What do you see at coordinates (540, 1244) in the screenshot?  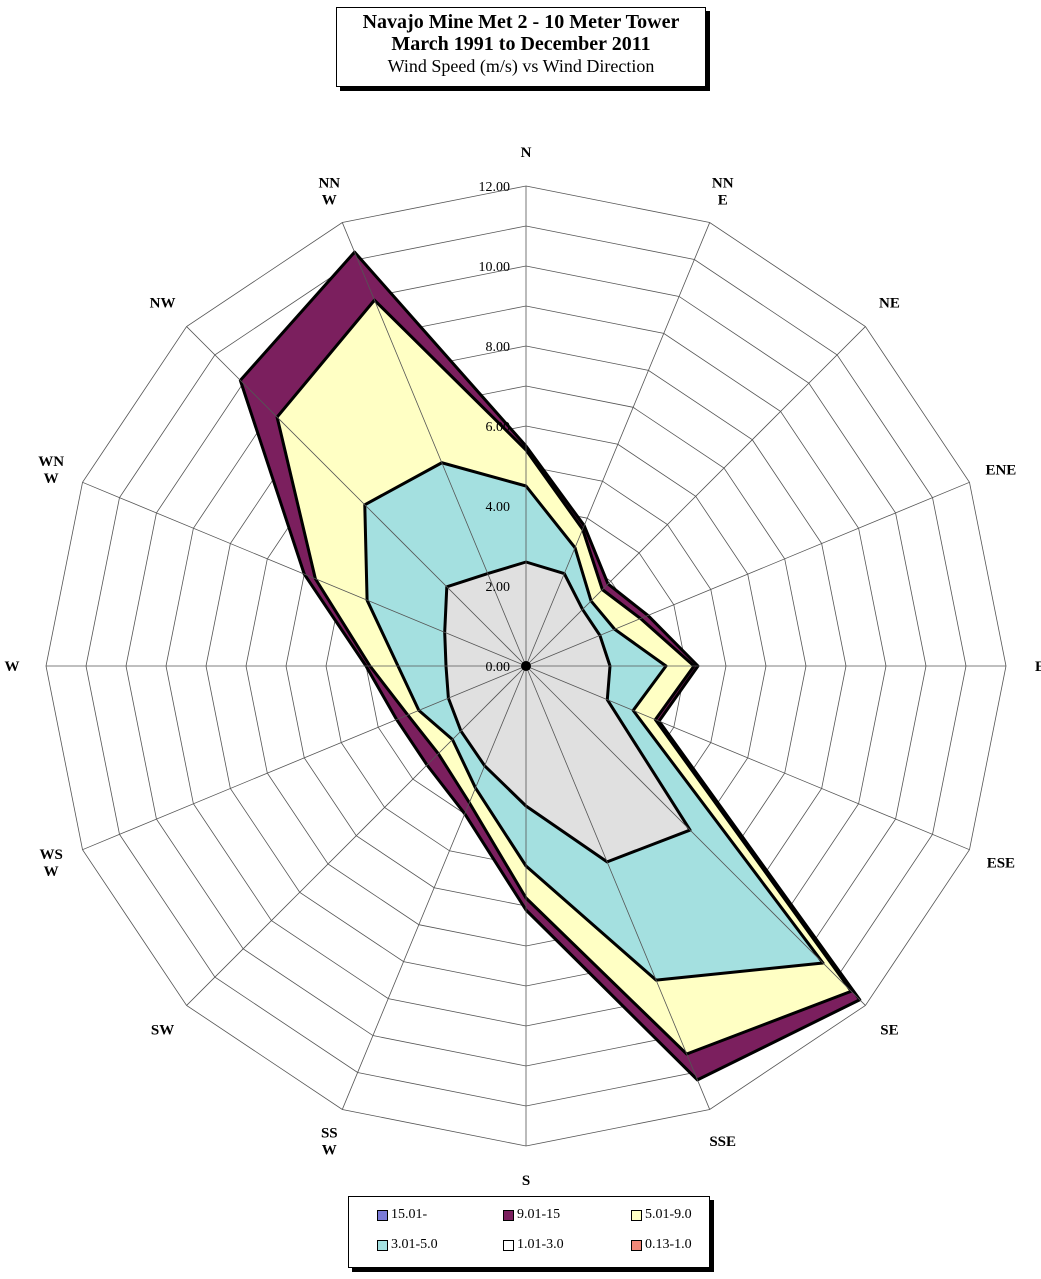 I see `legend-label: 1.01-3.0` at bounding box center [540, 1244].